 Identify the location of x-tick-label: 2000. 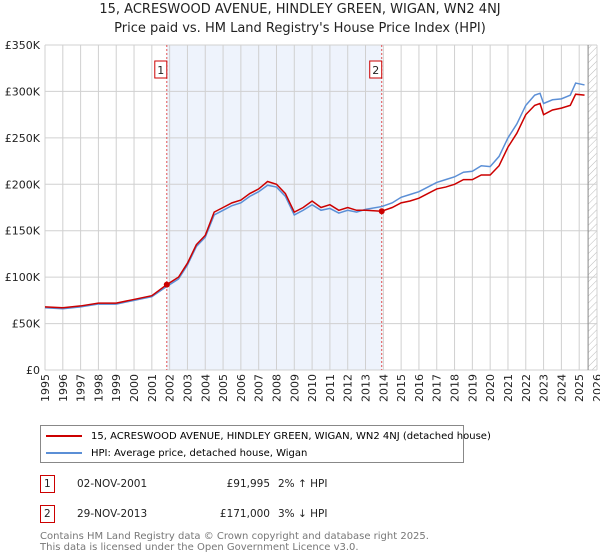
(134, 388).